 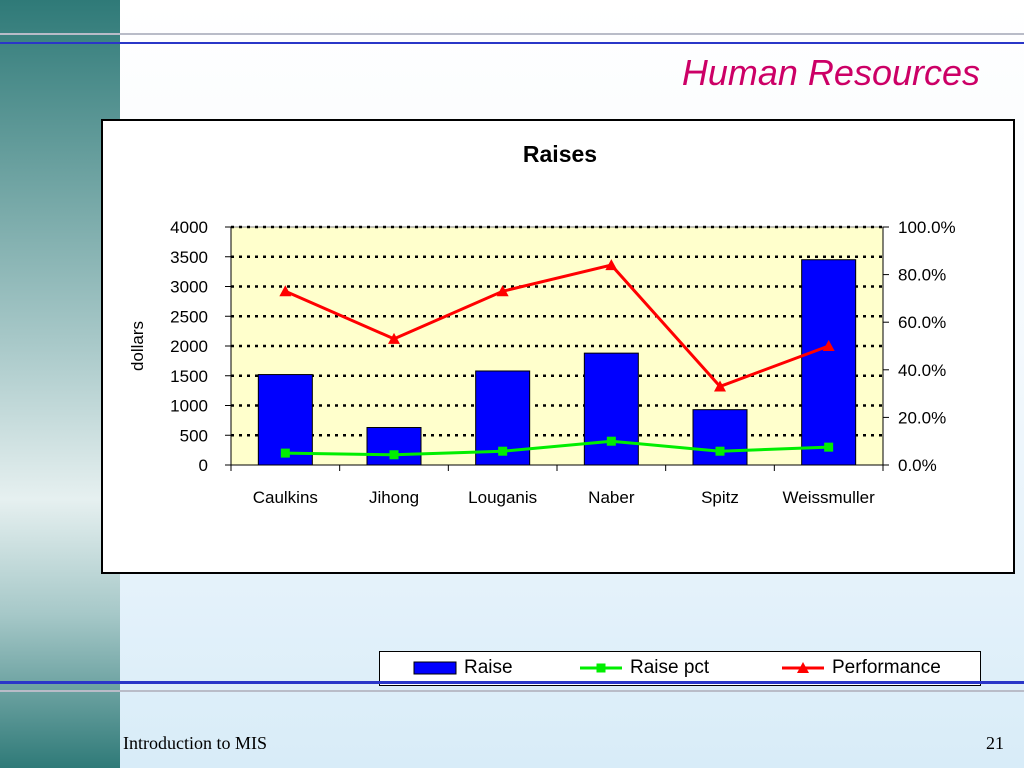 I want to click on slide-title: Human Resources, so click(x=830, y=72).